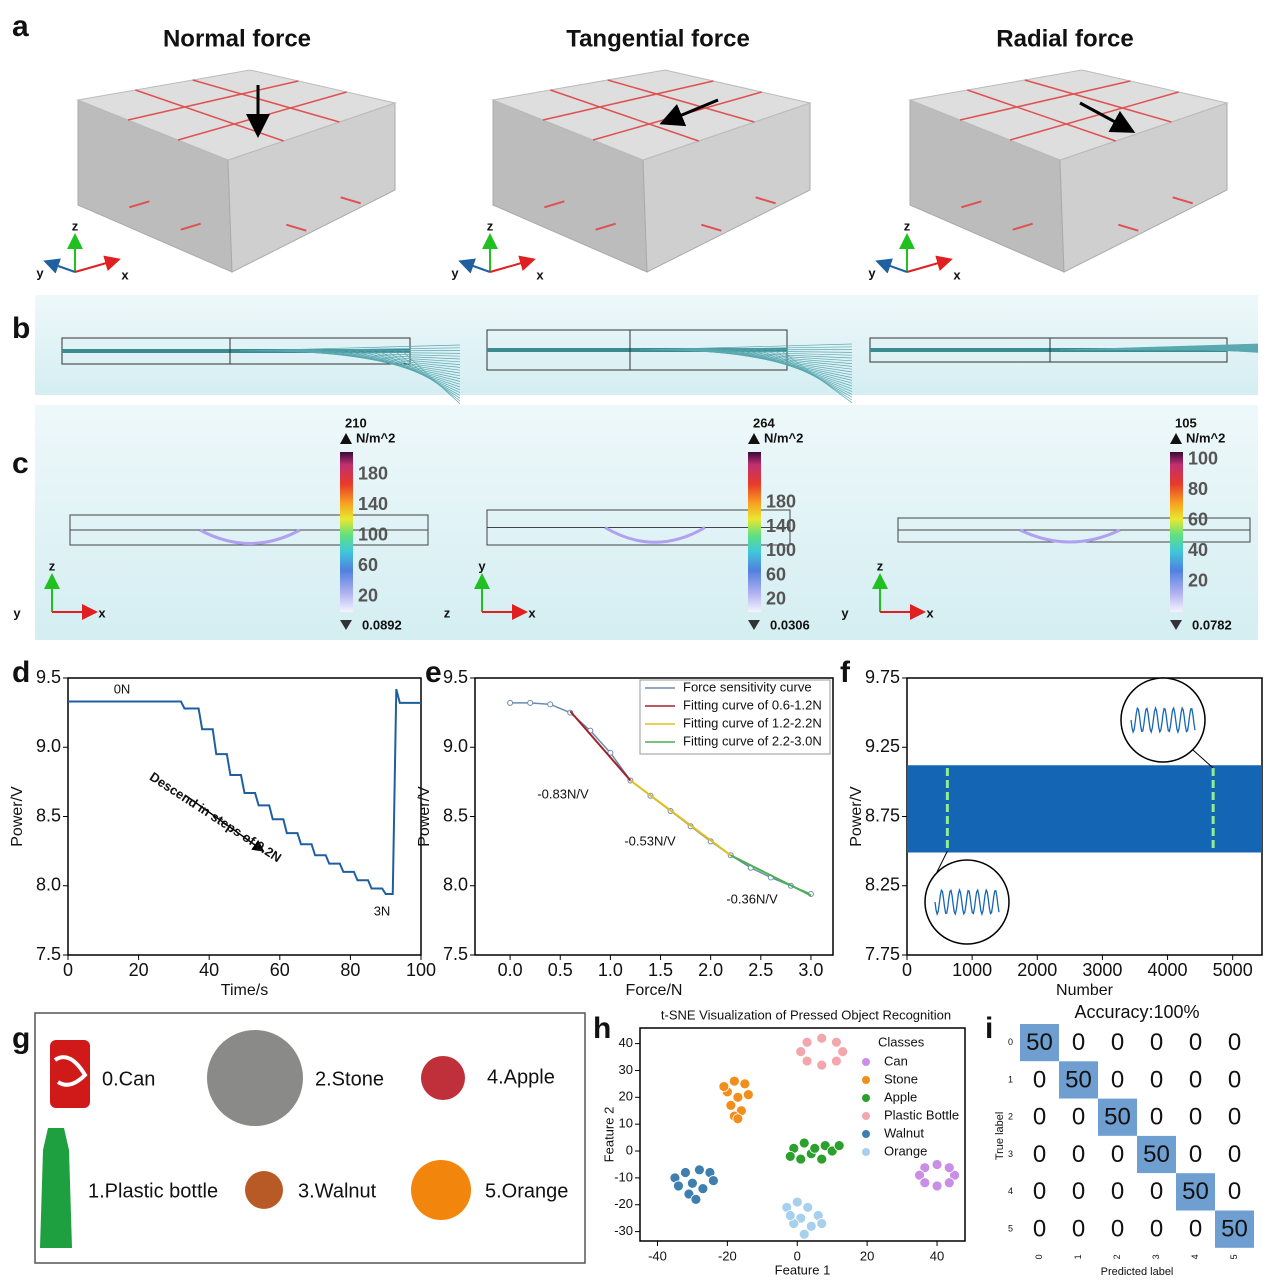  Describe the element at coordinates (1117, 1256) in the screenshot. I see `x-tick-label: 2` at that location.